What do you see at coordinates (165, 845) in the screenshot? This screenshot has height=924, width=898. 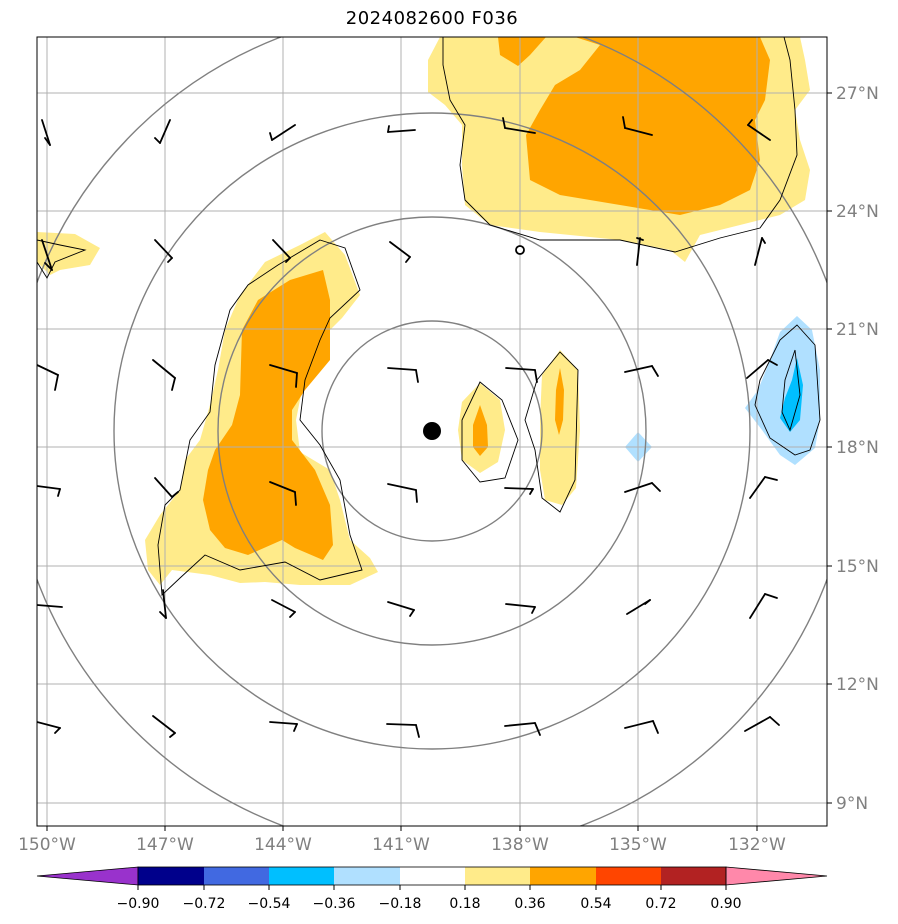 I see `lon-label: 147°W` at bounding box center [165, 845].